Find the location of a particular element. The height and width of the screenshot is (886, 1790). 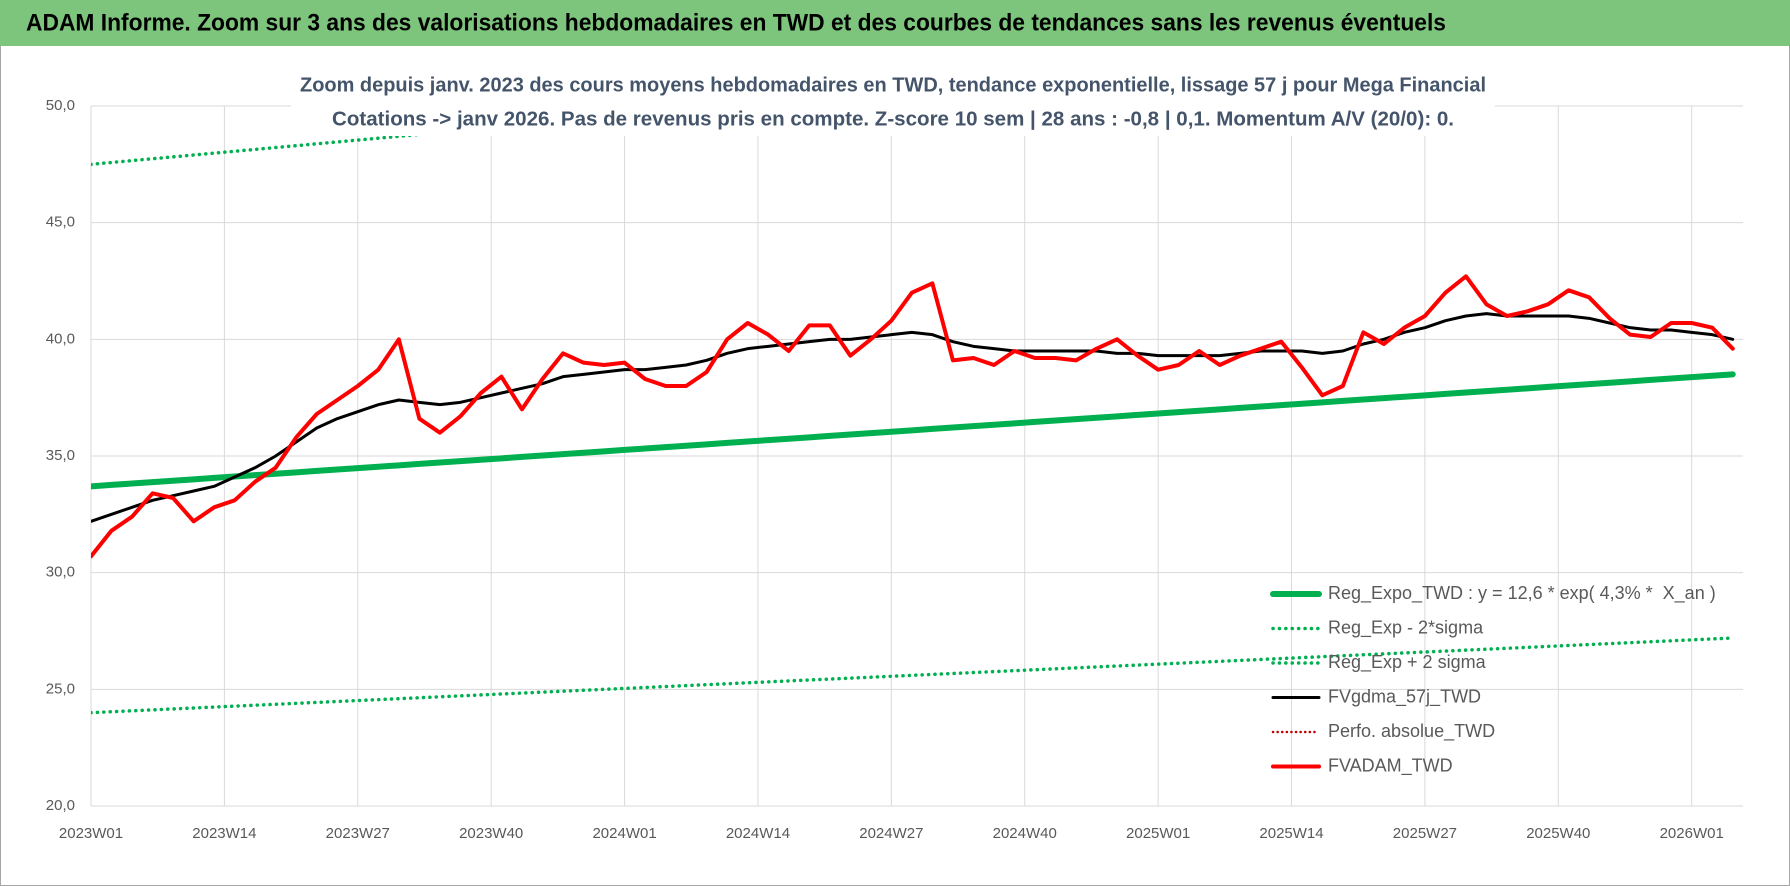

banner is located at coordinates (895, 23).